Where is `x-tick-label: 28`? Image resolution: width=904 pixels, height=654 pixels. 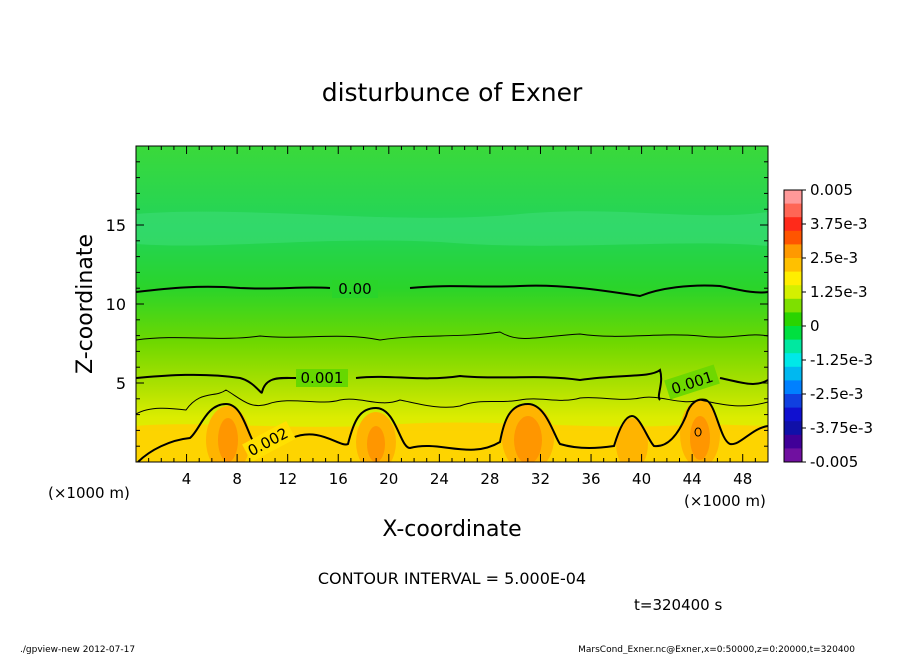
x-tick-label: 28 is located at coordinates (489, 479).